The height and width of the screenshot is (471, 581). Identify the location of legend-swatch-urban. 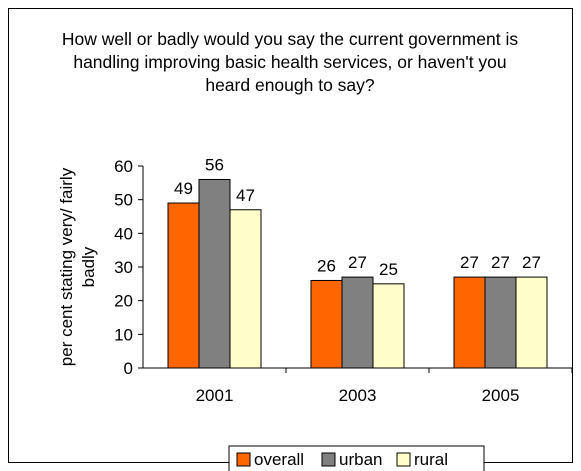
(328, 459).